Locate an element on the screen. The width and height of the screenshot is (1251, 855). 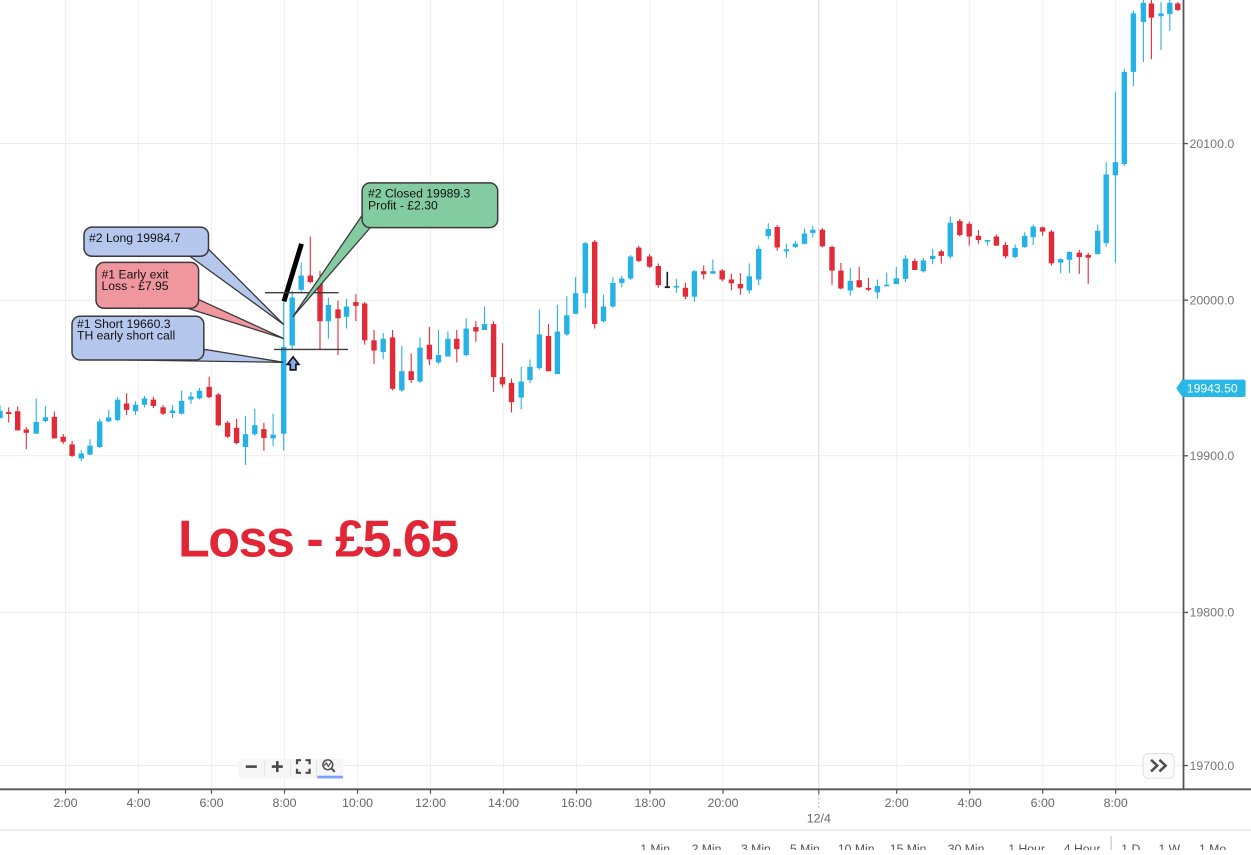
svg-text: 1 Hour is located at coordinates (1026, 846).